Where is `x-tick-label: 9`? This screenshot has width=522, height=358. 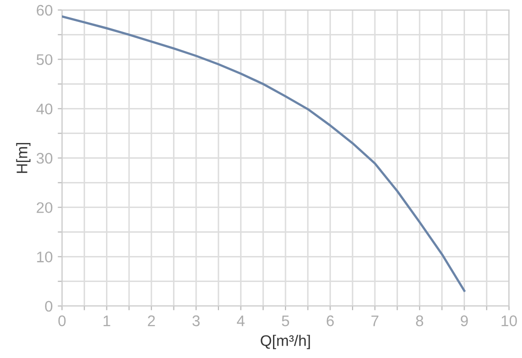
x-tick-label: 9 is located at coordinates (464, 320).